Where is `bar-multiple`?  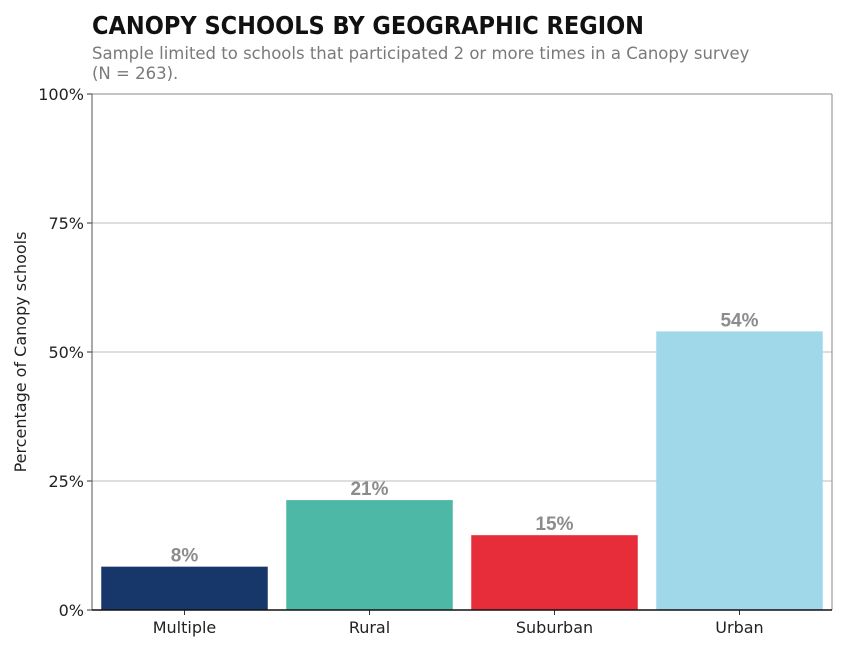
bar-multiple is located at coordinates (184, 588).